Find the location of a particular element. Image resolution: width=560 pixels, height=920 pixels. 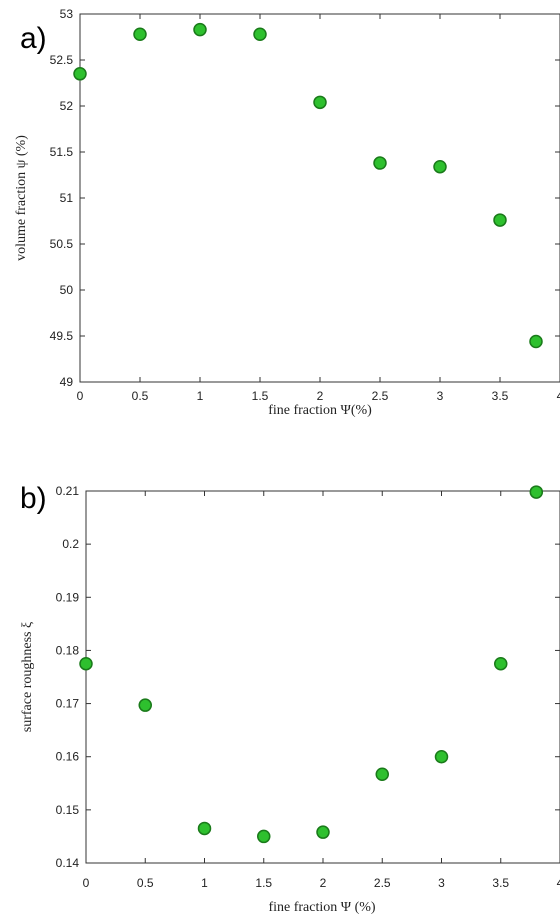

panel-a-label: a) is located at coordinates (33, 38).